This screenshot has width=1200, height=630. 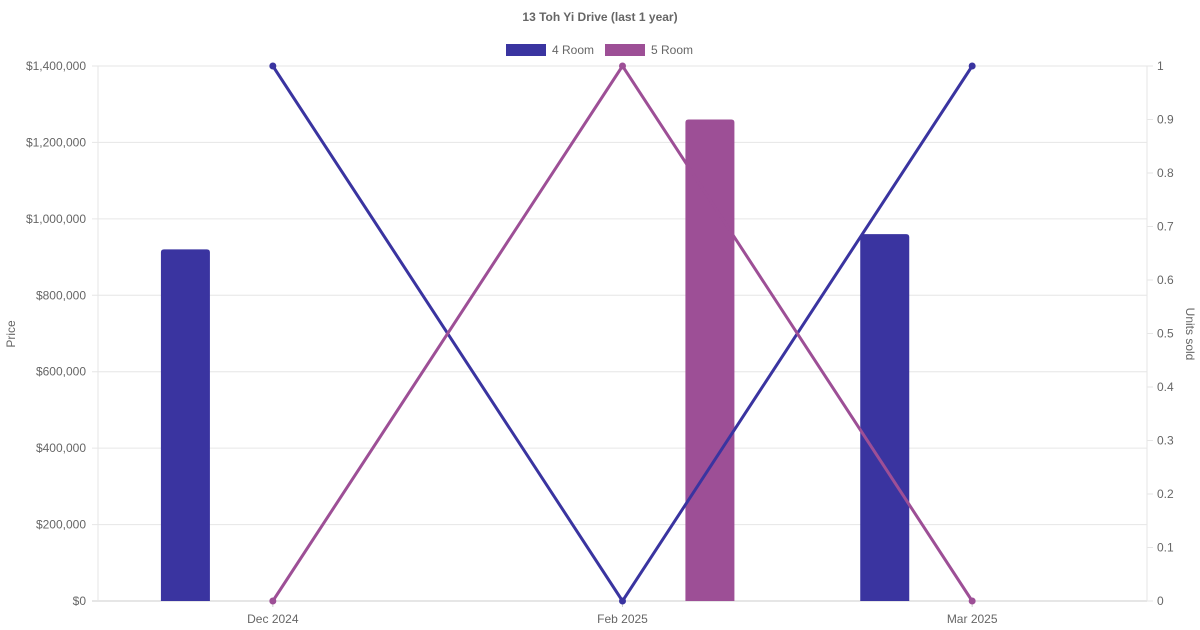 What do you see at coordinates (80, 601) in the screenshot?
I see `y-left-tick-label: $0` at bounding box center [80, 601].